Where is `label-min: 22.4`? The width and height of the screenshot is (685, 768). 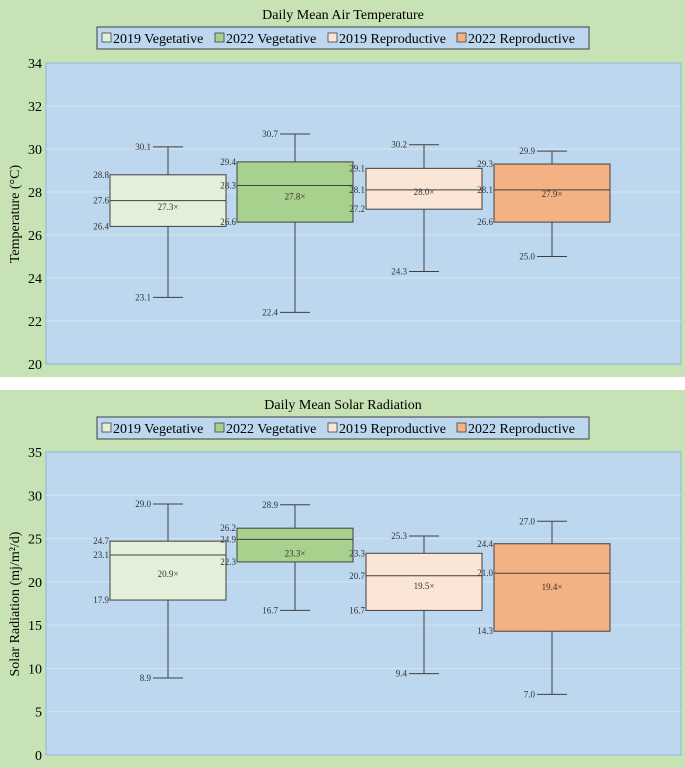 label-min: 22.4 is located at coordinates (270, 312).